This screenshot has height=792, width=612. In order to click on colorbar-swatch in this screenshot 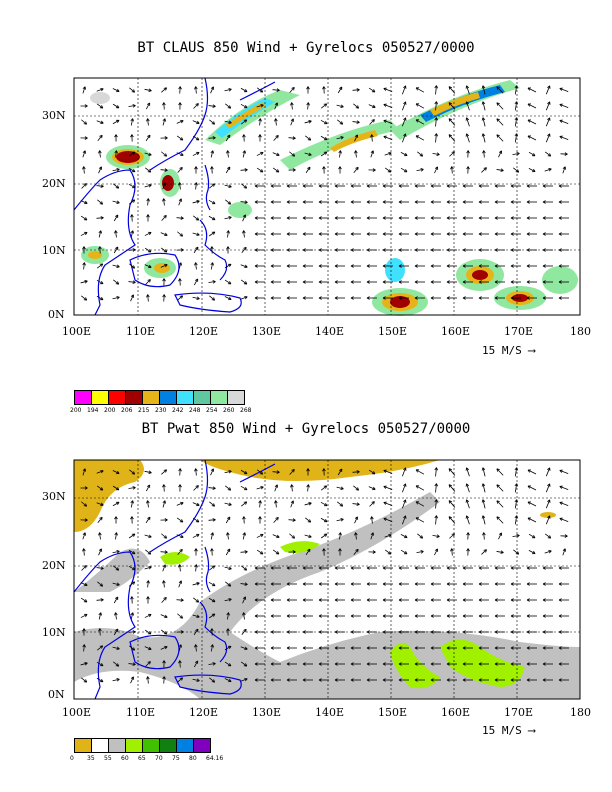, I will do `click(83, 397)`.